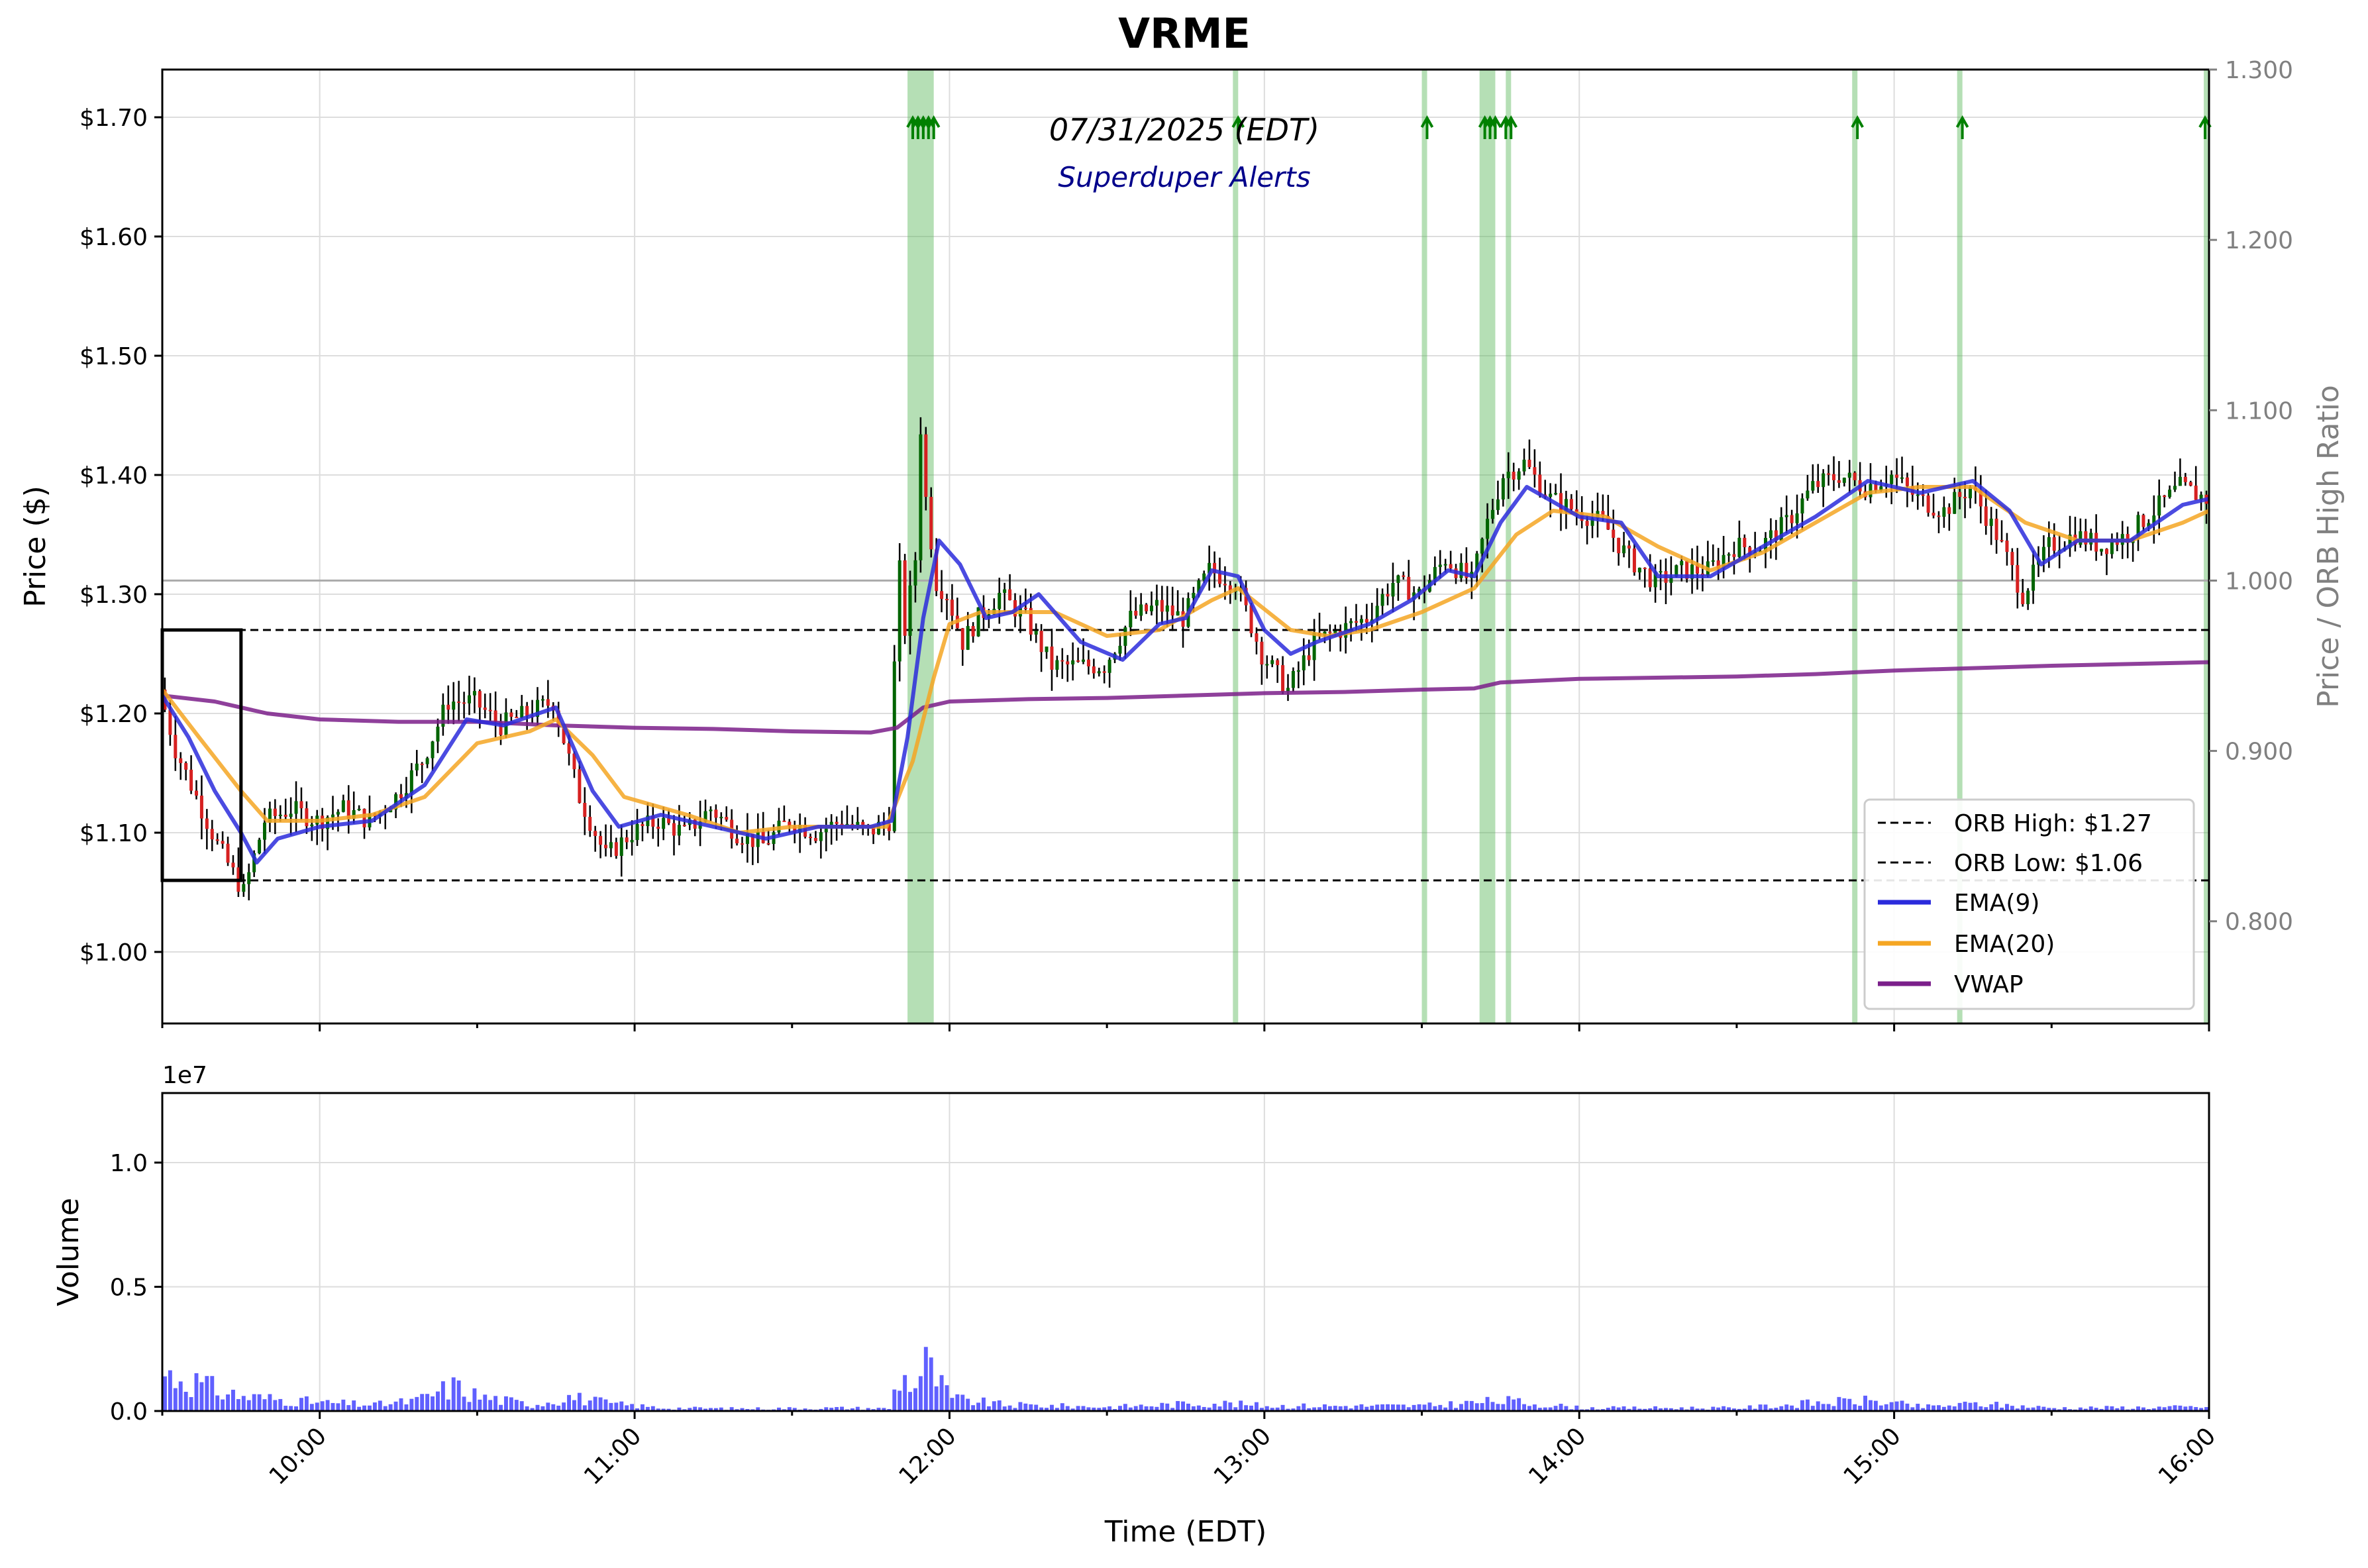 The image size is (2368, 1568). Describe the element at coordinates (1997, 903) in the screenshot. I see `legend-label-ema9: EMA(9)` at that location.